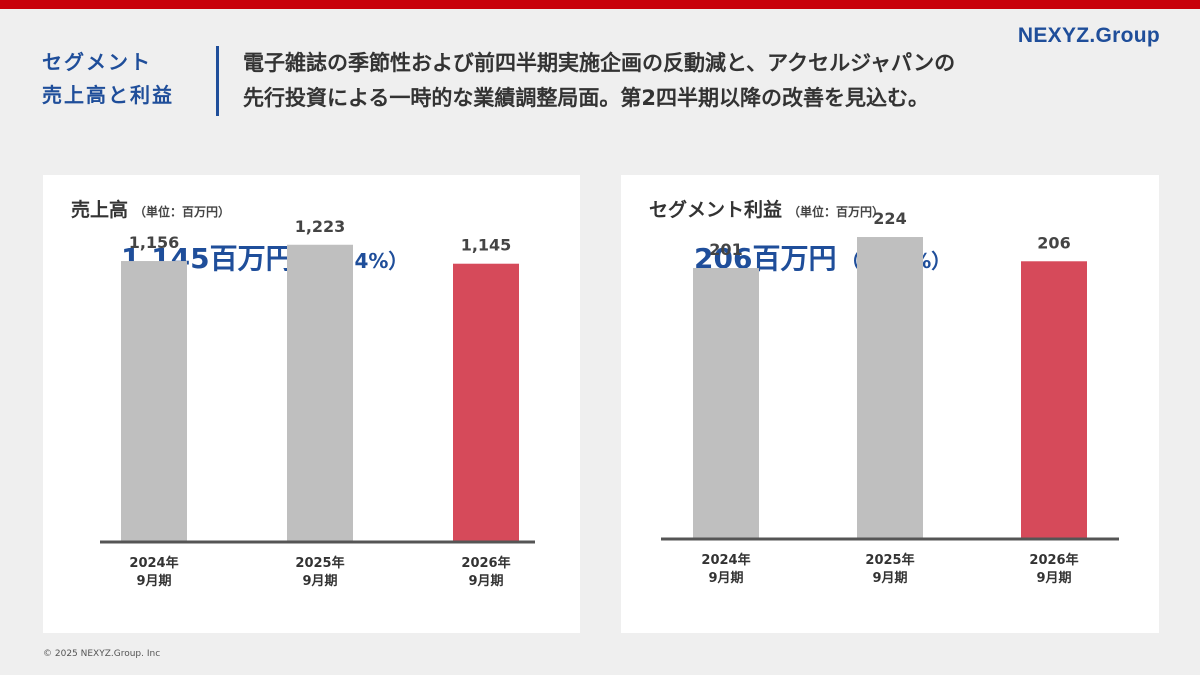  I want to click on profit-data-label-2: 206, so click(1053, 242).